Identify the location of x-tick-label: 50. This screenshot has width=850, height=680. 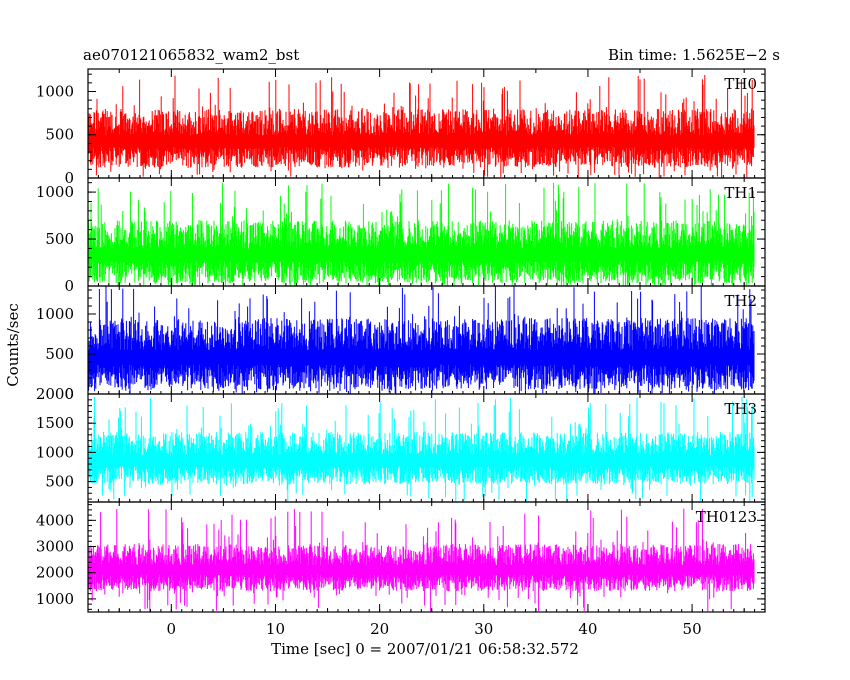
(692, 629).